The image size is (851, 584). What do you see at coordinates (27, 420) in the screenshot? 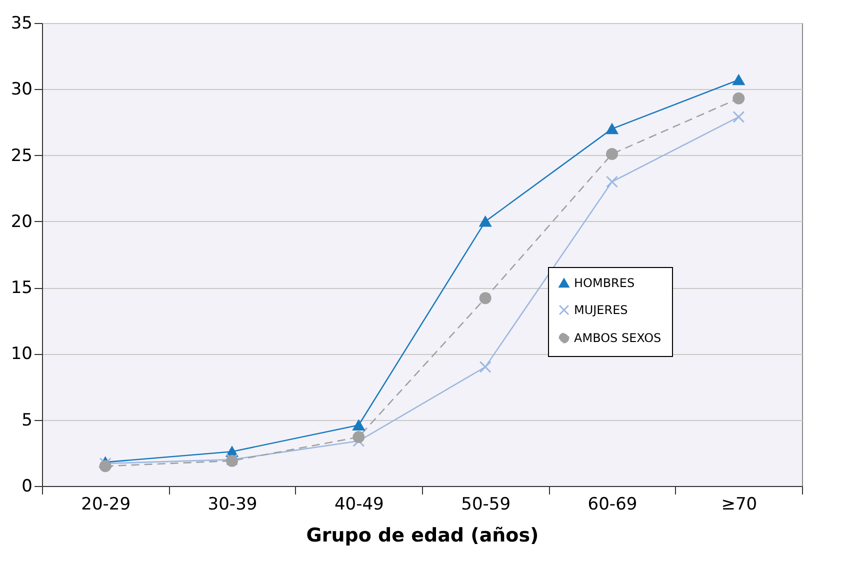
I see `y-tick-label: 5` at bounding box center [27, 420].